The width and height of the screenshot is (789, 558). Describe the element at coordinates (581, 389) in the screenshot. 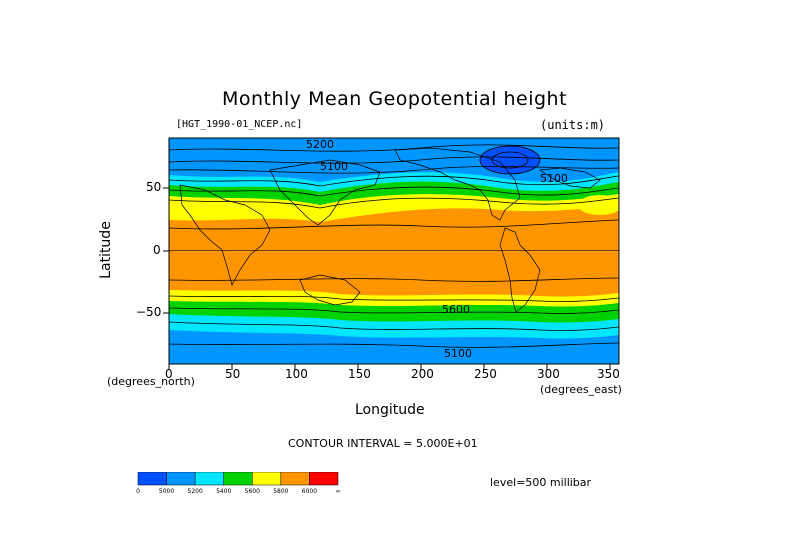

I see `x-axis-unit: (degrees_east)` at that location.